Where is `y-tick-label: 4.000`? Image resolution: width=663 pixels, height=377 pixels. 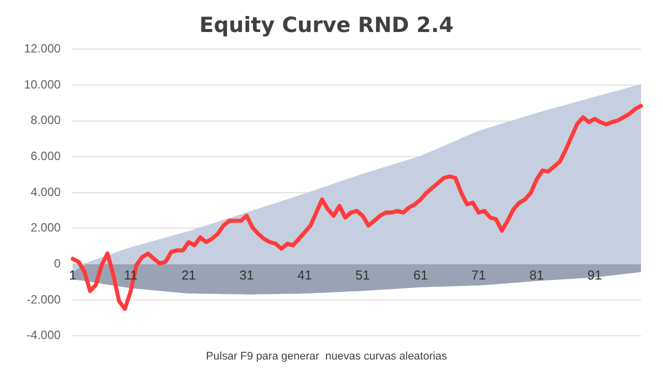 y-tick-label: 4.000 is located at coordinates (46, 191).